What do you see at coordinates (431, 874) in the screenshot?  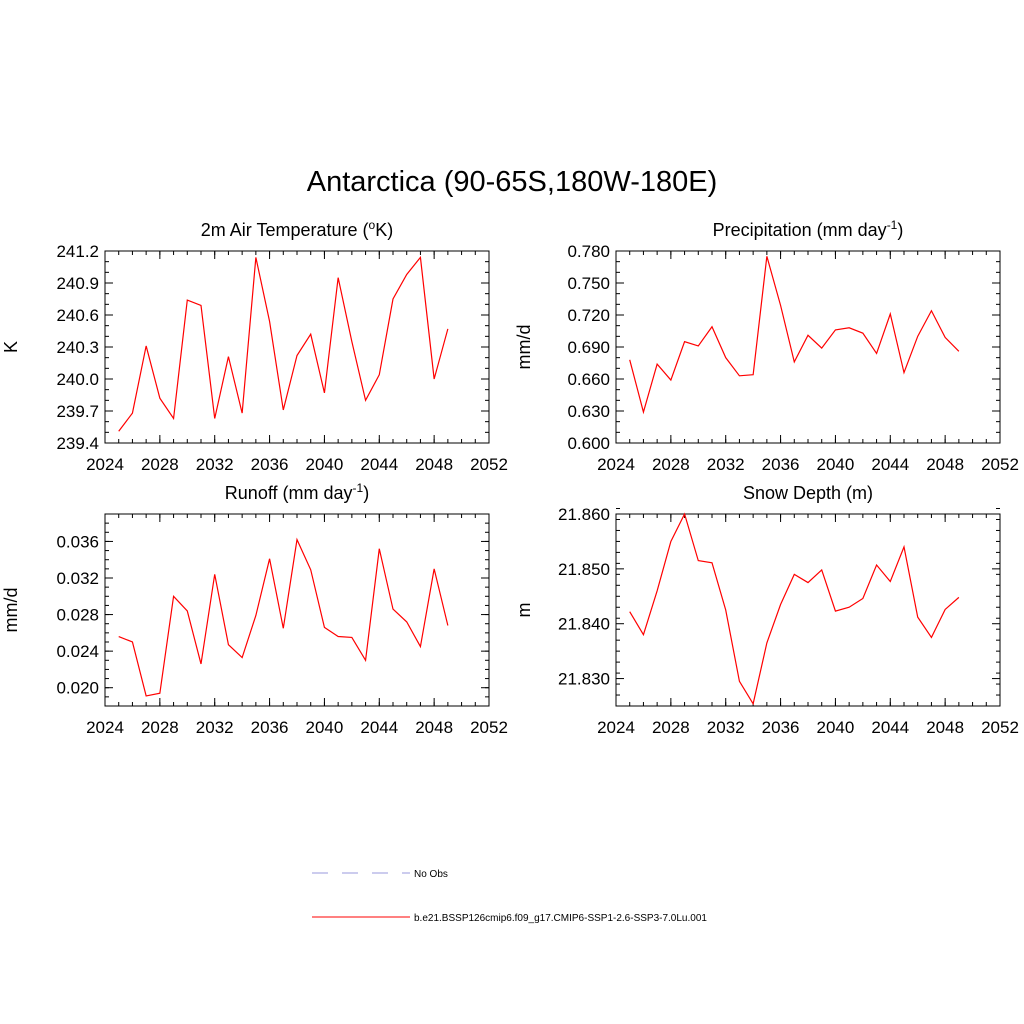 I see `legend-label-no-obs: No Obs` at bounding box center [431, 874].